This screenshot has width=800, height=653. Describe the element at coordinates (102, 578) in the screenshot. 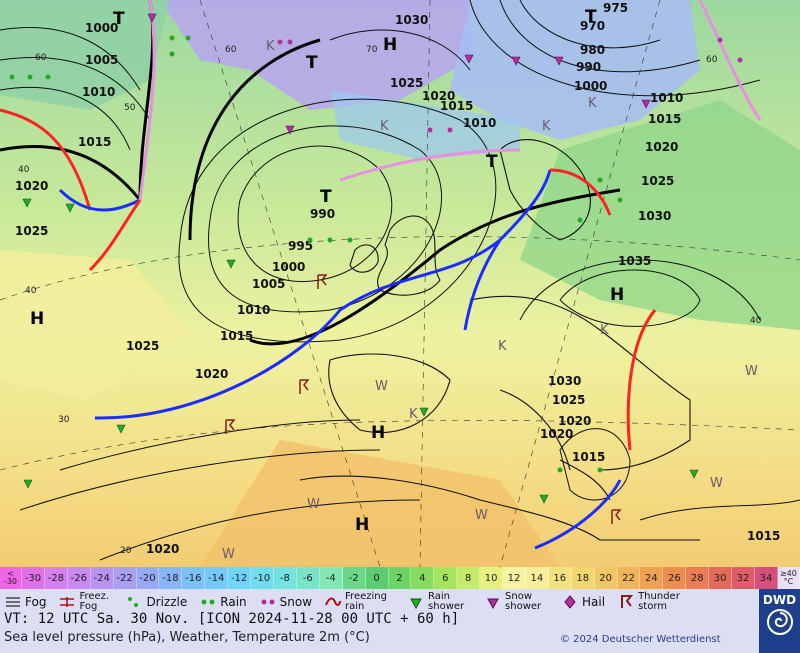

I see `scale-cell: -24` at that location.